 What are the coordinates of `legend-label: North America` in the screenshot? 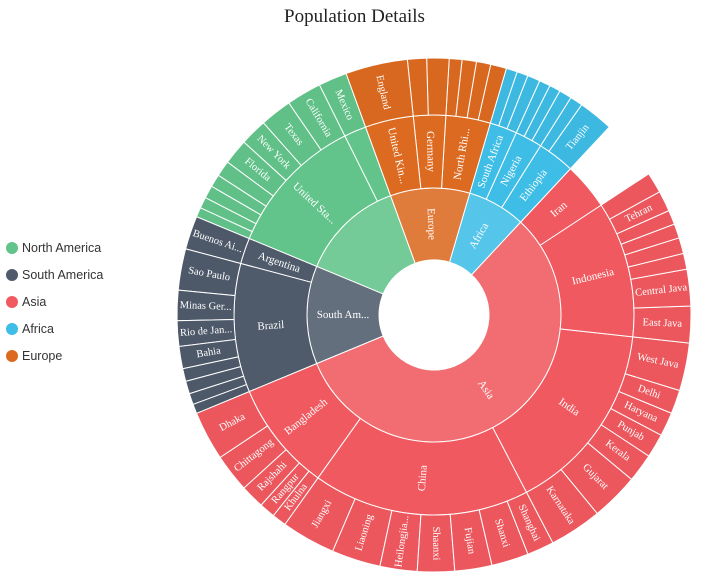 It's located at (62, 247).